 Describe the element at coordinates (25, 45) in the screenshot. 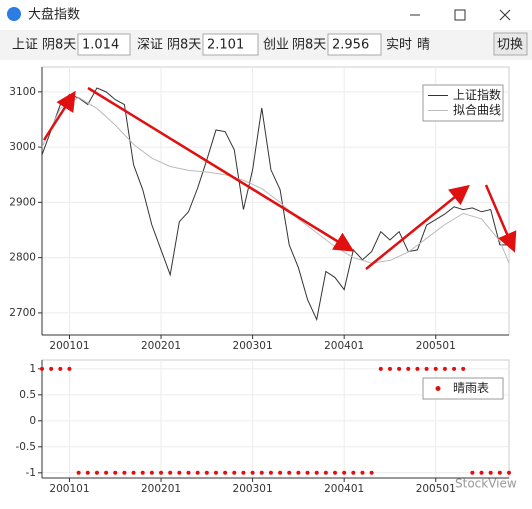

I see `index-name: 上证` at that location.